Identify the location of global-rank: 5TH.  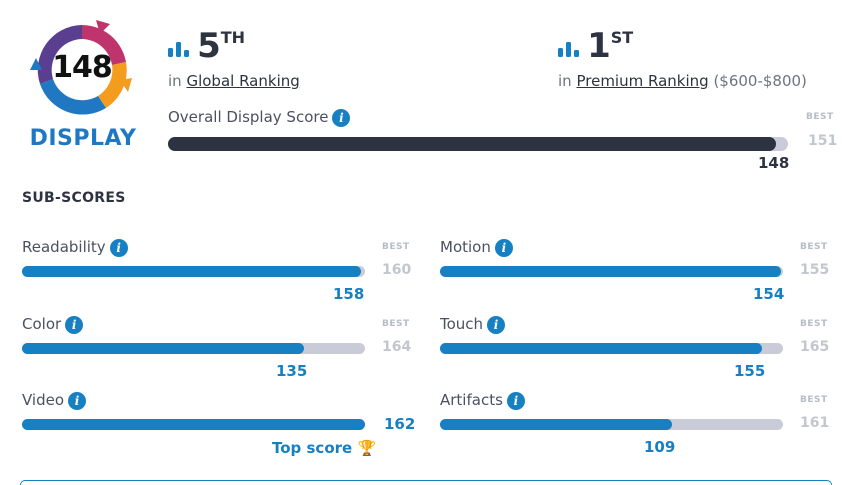
(206, 46).